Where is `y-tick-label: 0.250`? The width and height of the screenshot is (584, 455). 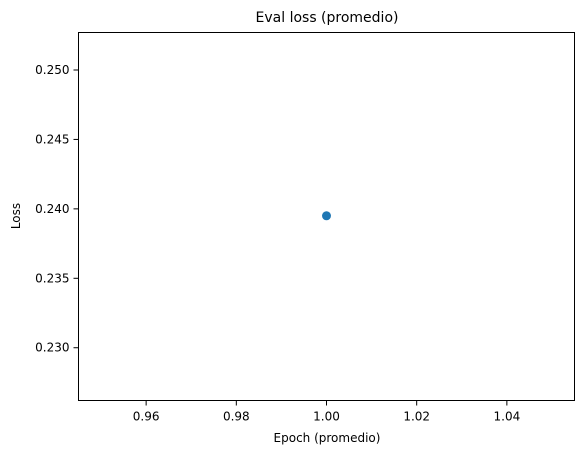 y-tick-label: 0.250 is located at coordinates (52, 70).